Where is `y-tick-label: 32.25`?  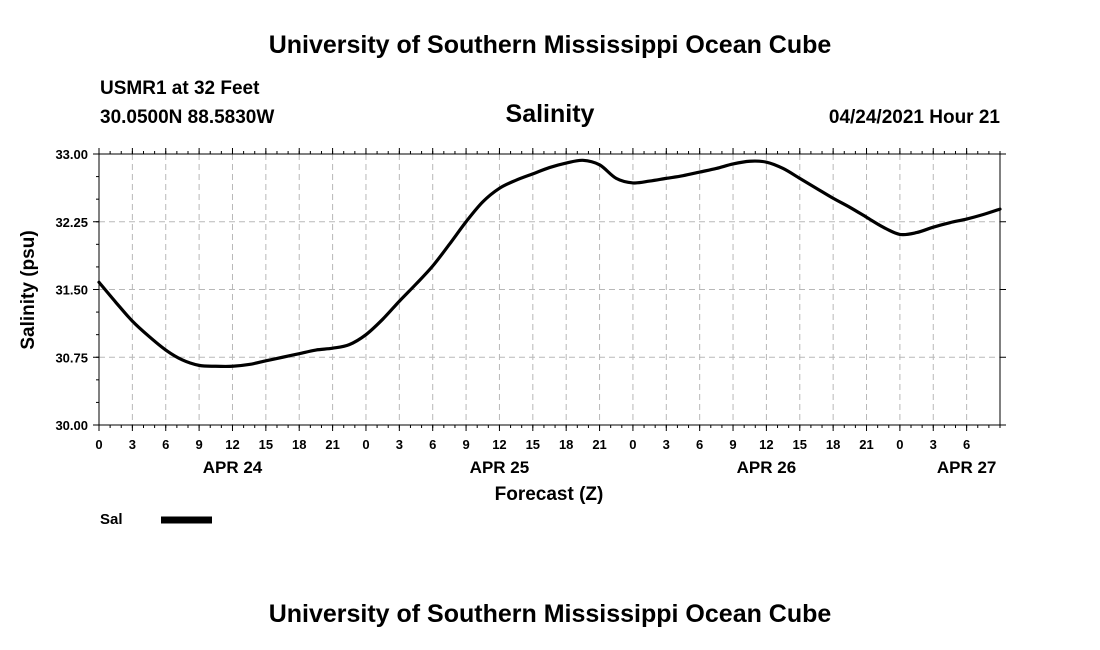 y-tick-label: 32.25 is located at coordinates (71, 222).